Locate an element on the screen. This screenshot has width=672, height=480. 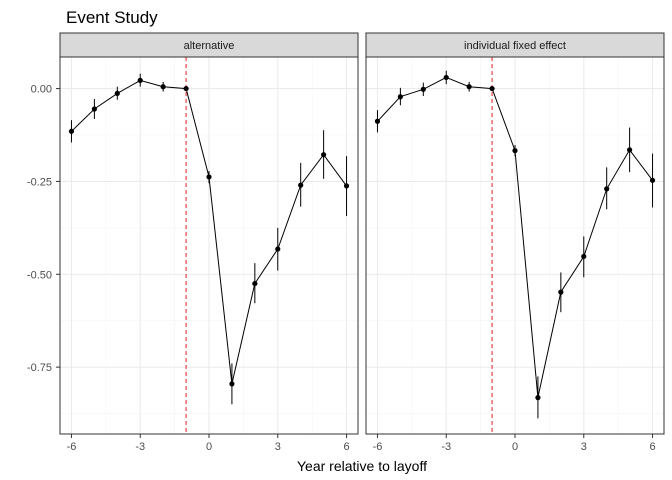
y-tick-label: -0.75 is located at coordinates (39, 368).